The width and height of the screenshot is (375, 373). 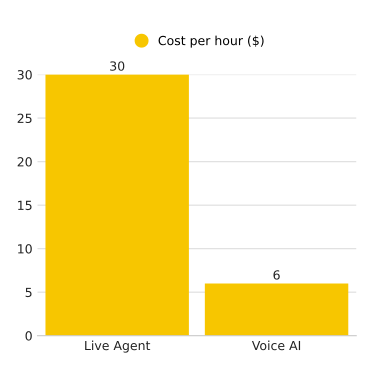 What do you see at coordinates (276, 275) in the screenshot?
I see `data-label: 6` at bounding box center [276, 275].